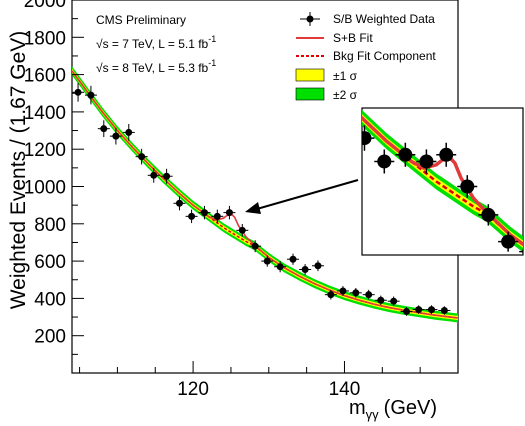  I want to click on y-tick-label: 1000, so click(45, 188).